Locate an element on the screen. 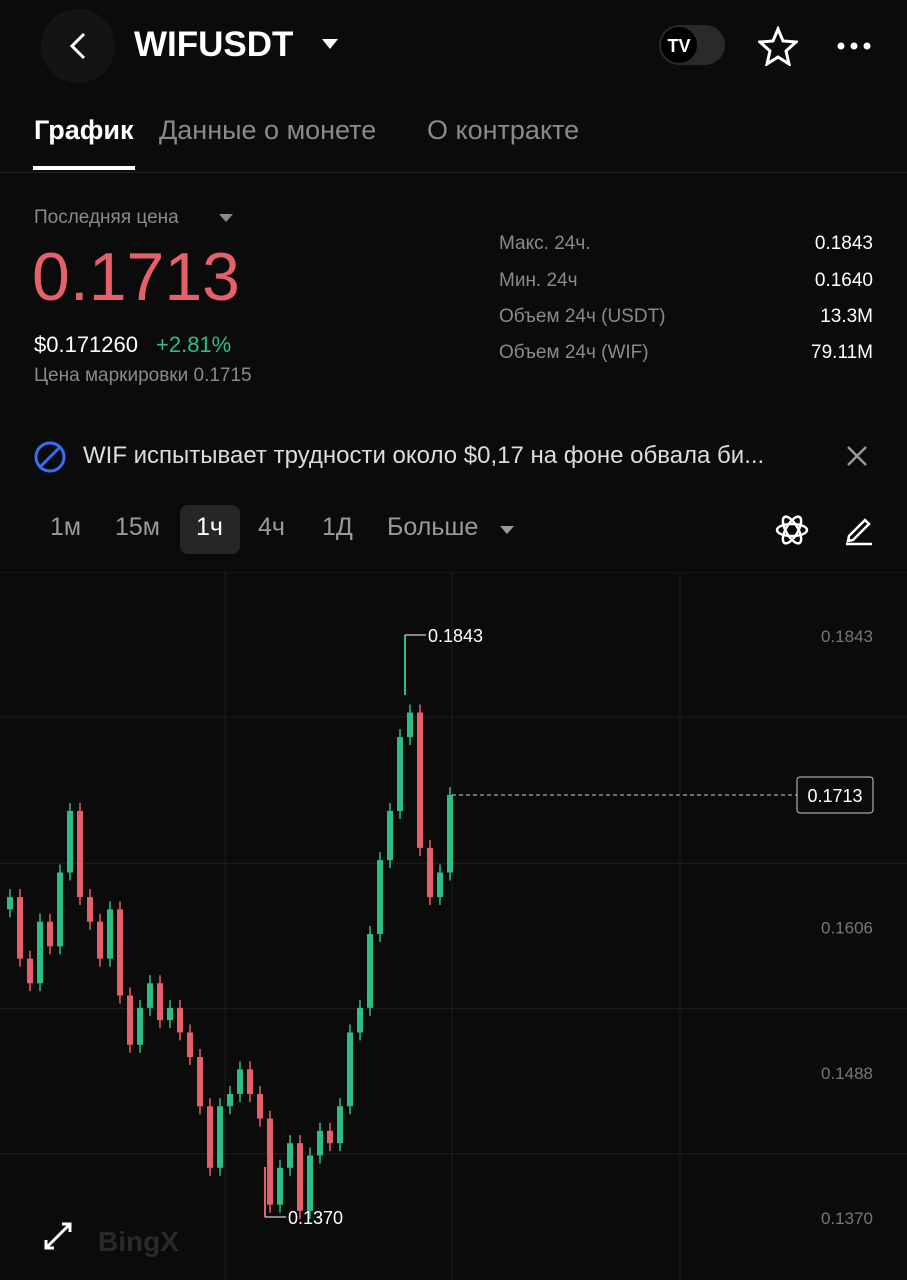  more-menu is located at coordinates (854, 46).